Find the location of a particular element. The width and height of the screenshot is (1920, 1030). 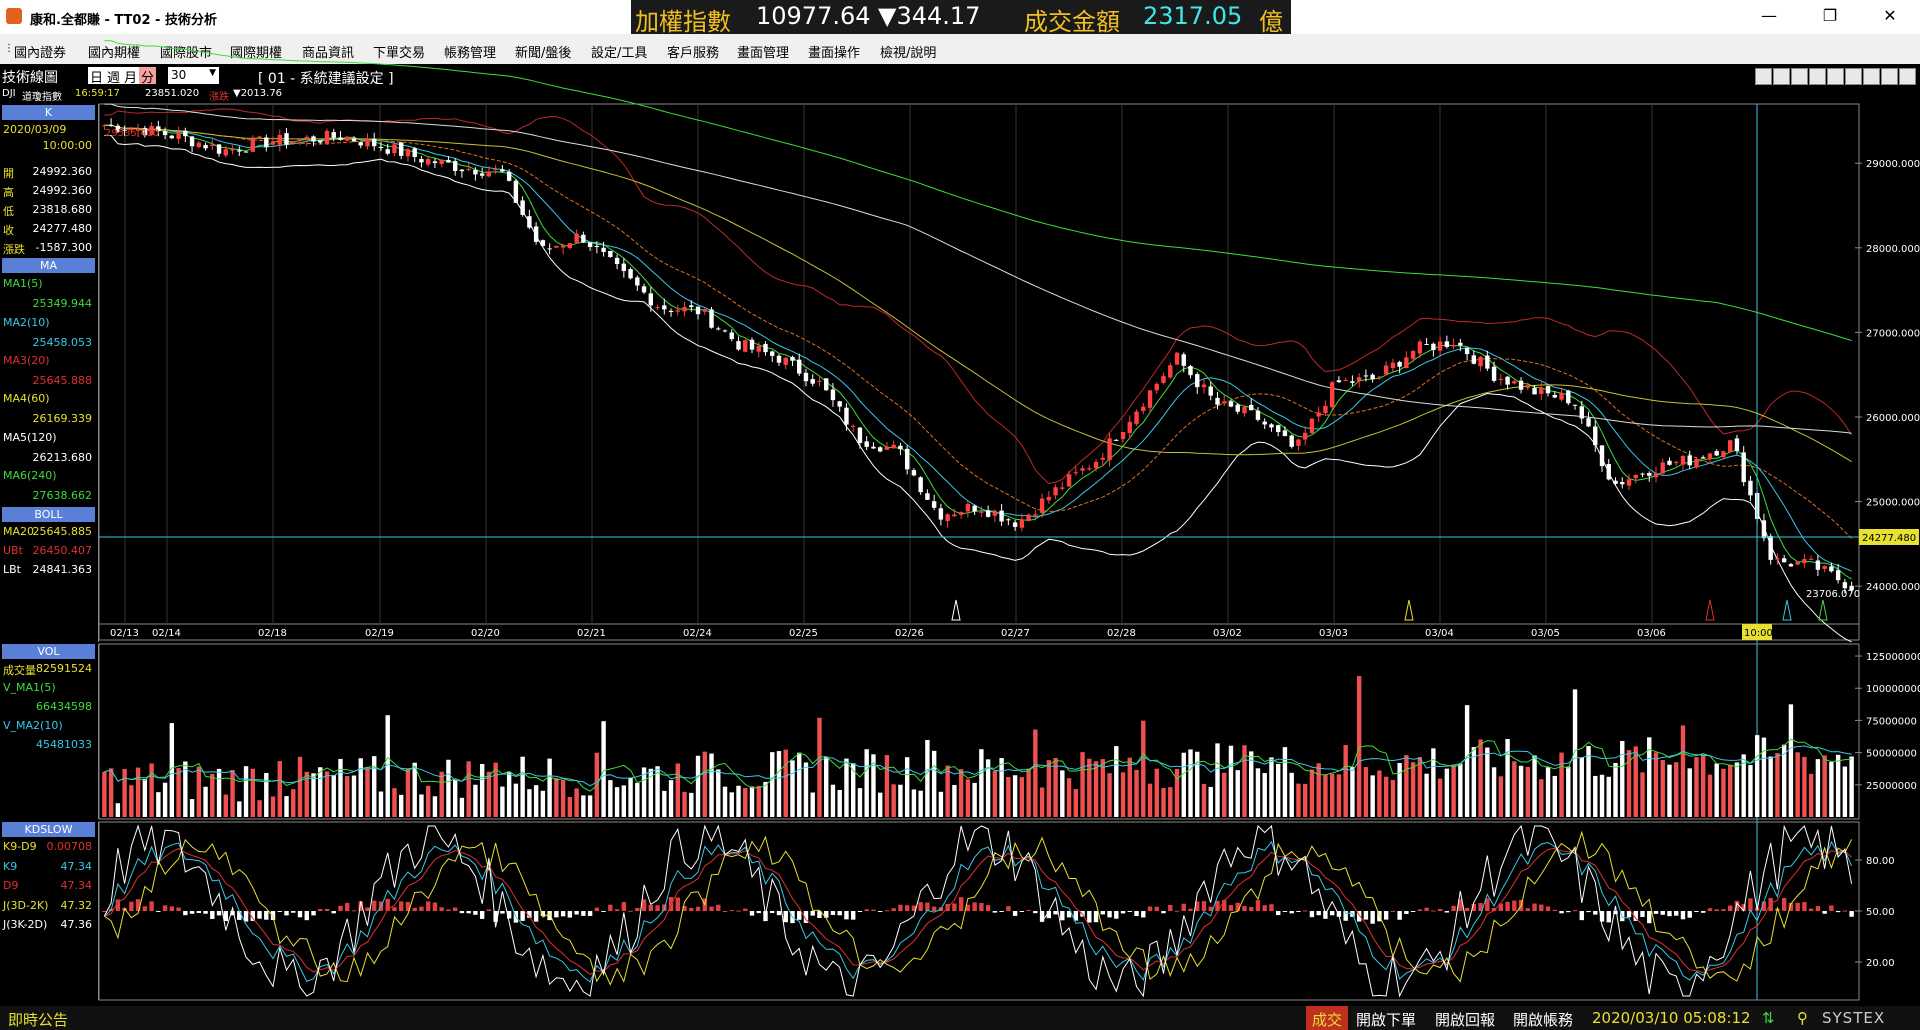

period-week: 週 is located at coordinates (114, 78).